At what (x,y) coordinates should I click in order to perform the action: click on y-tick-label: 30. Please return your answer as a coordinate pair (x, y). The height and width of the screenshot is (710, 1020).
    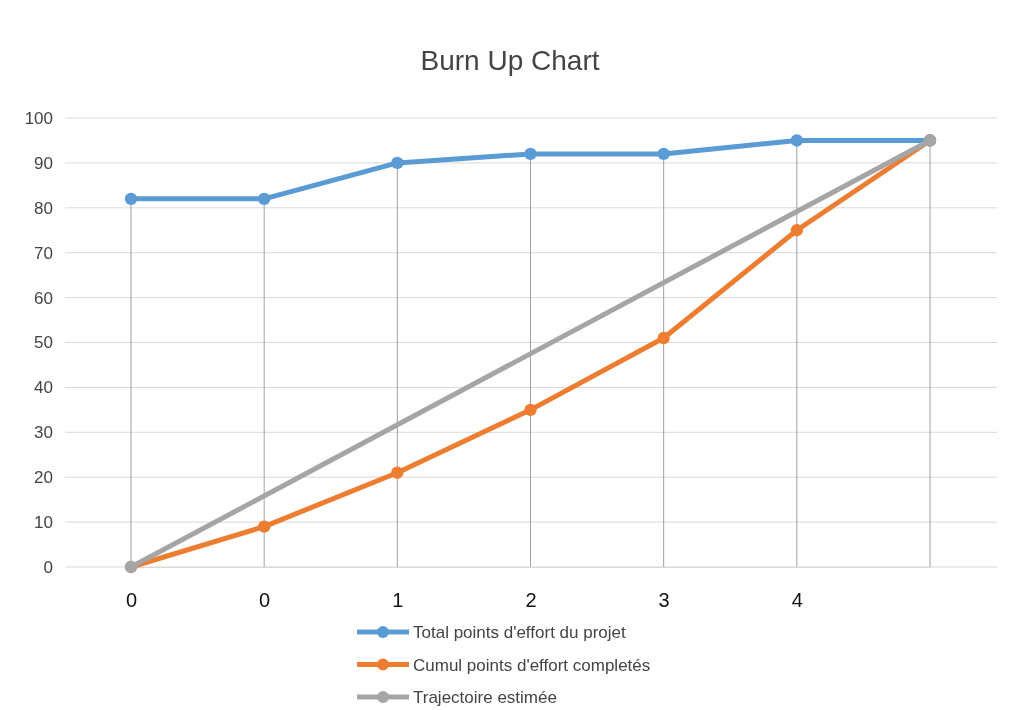
    Looking at the image, I should click on (43, 433).